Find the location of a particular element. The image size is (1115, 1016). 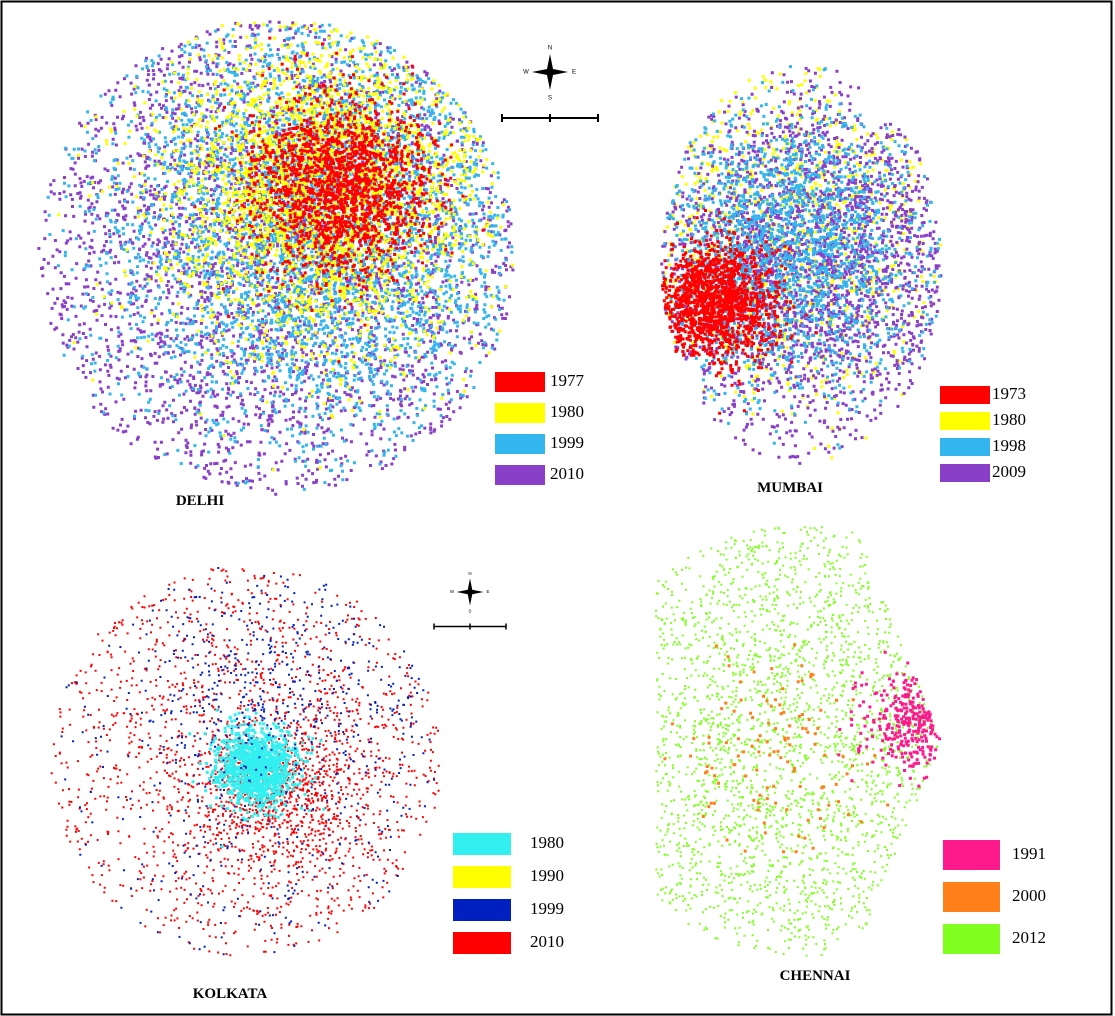

legend-label: 1973 is located at coordinates (1009, 393).